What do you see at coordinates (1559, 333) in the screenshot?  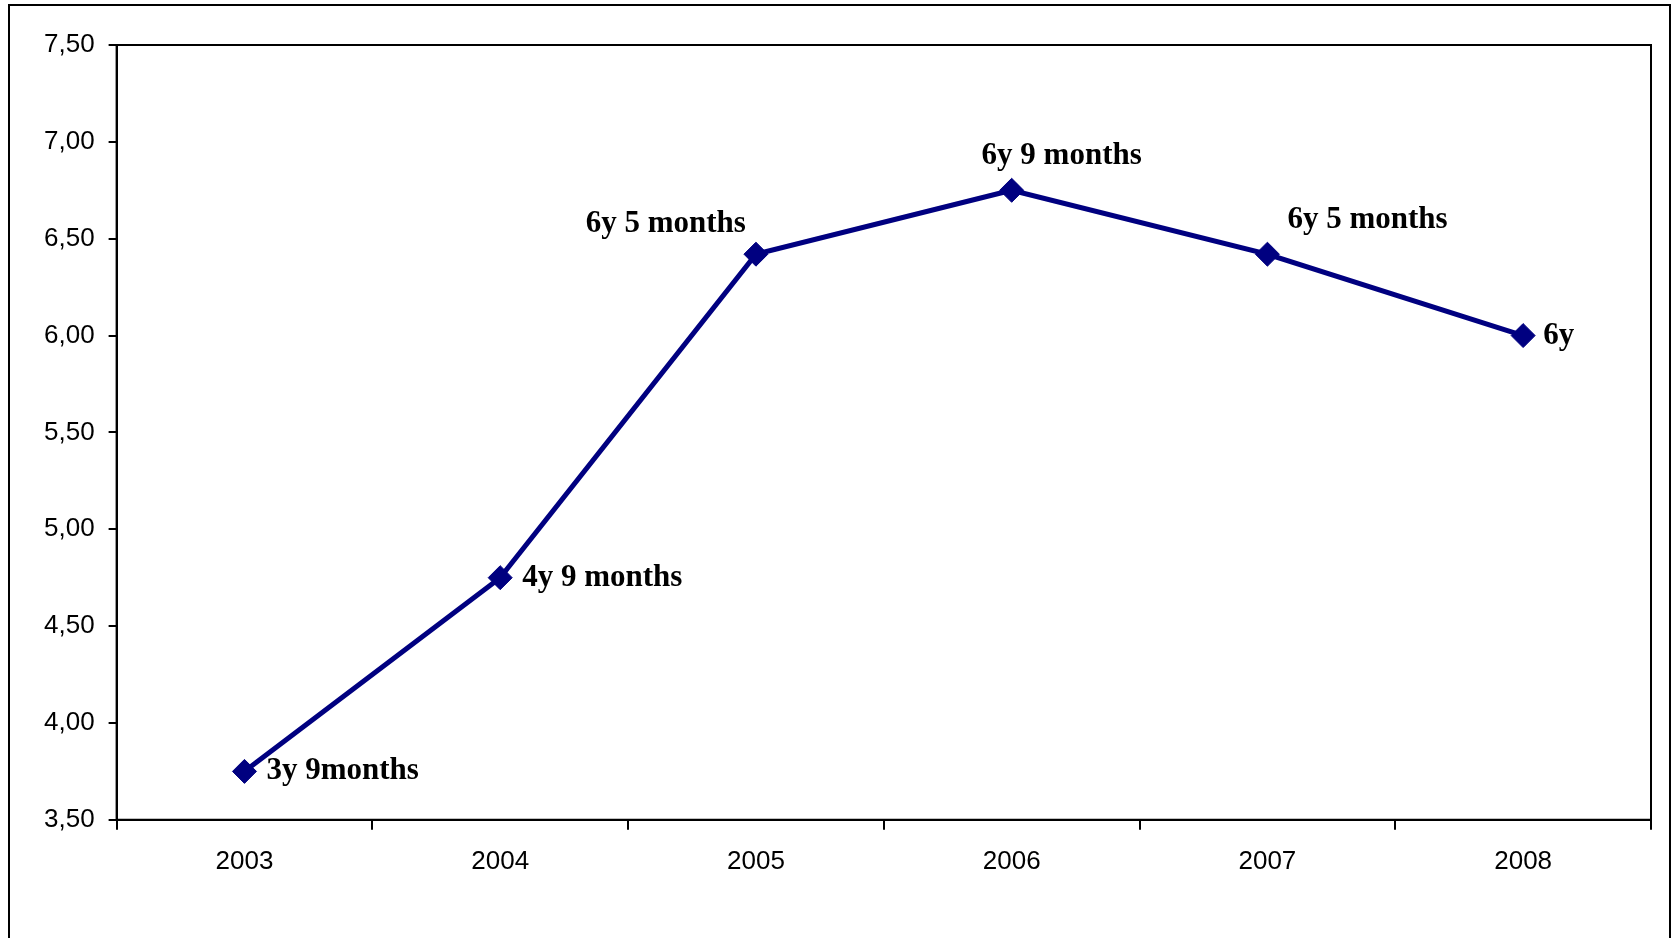 I see `text: 6y` at bounding box center [1559, 333].